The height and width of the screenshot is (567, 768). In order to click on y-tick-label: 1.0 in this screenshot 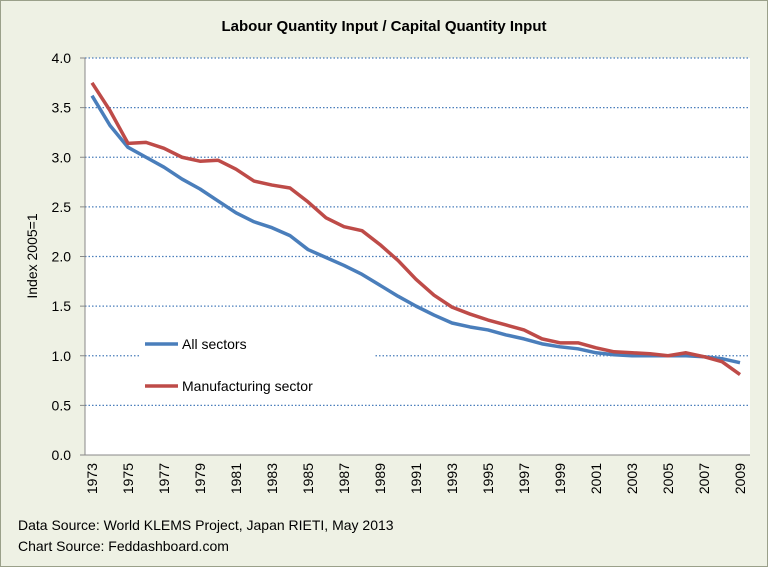, I will do `click(62, 356)`.